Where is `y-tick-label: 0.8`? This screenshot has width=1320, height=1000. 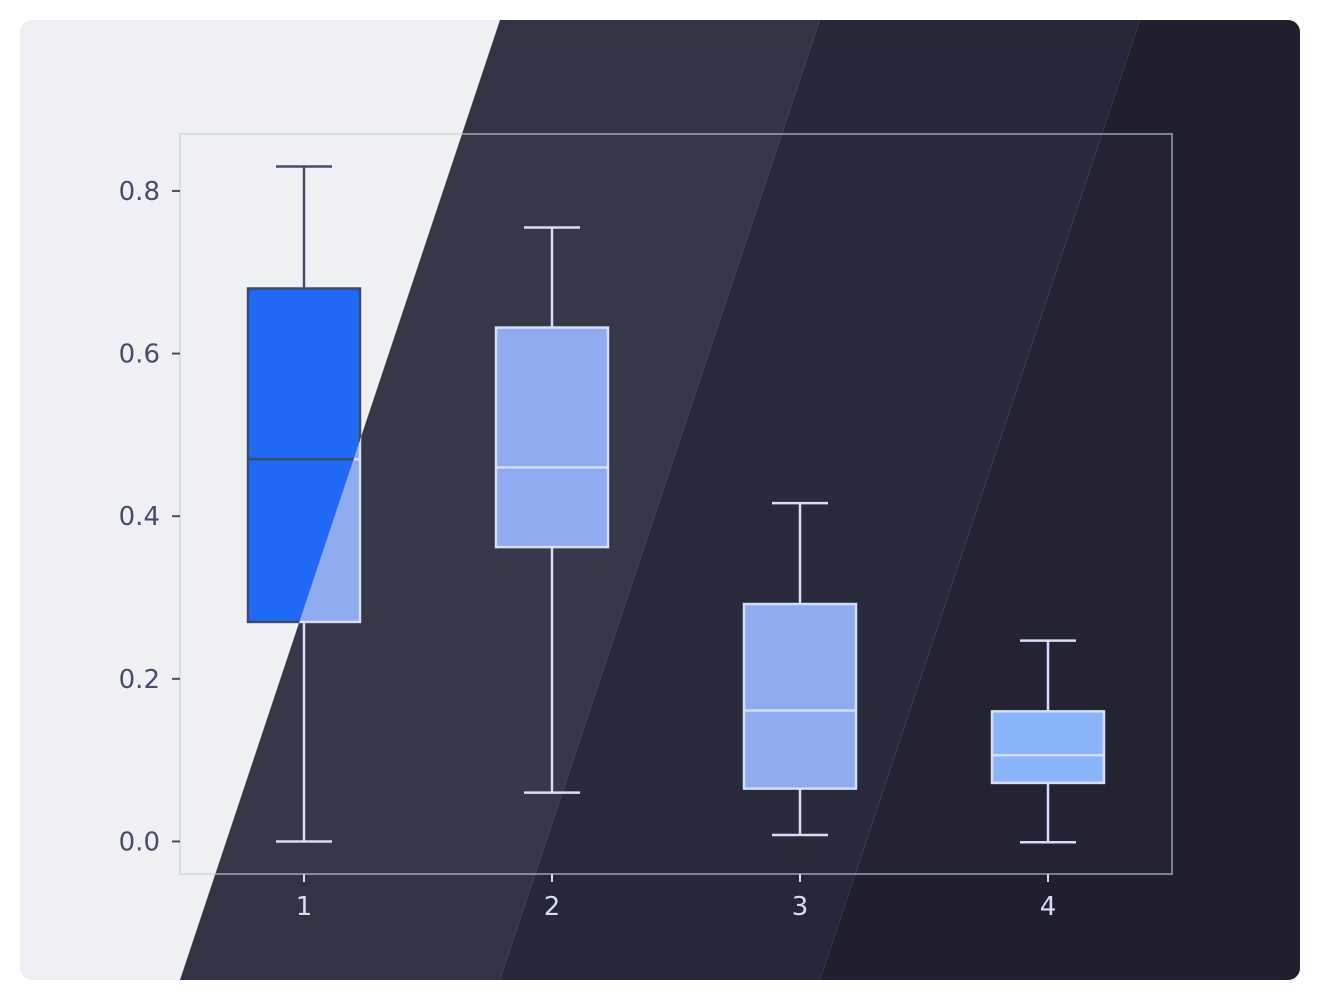
y-tick-label: 0.8 is located at coordinates (139, 192).